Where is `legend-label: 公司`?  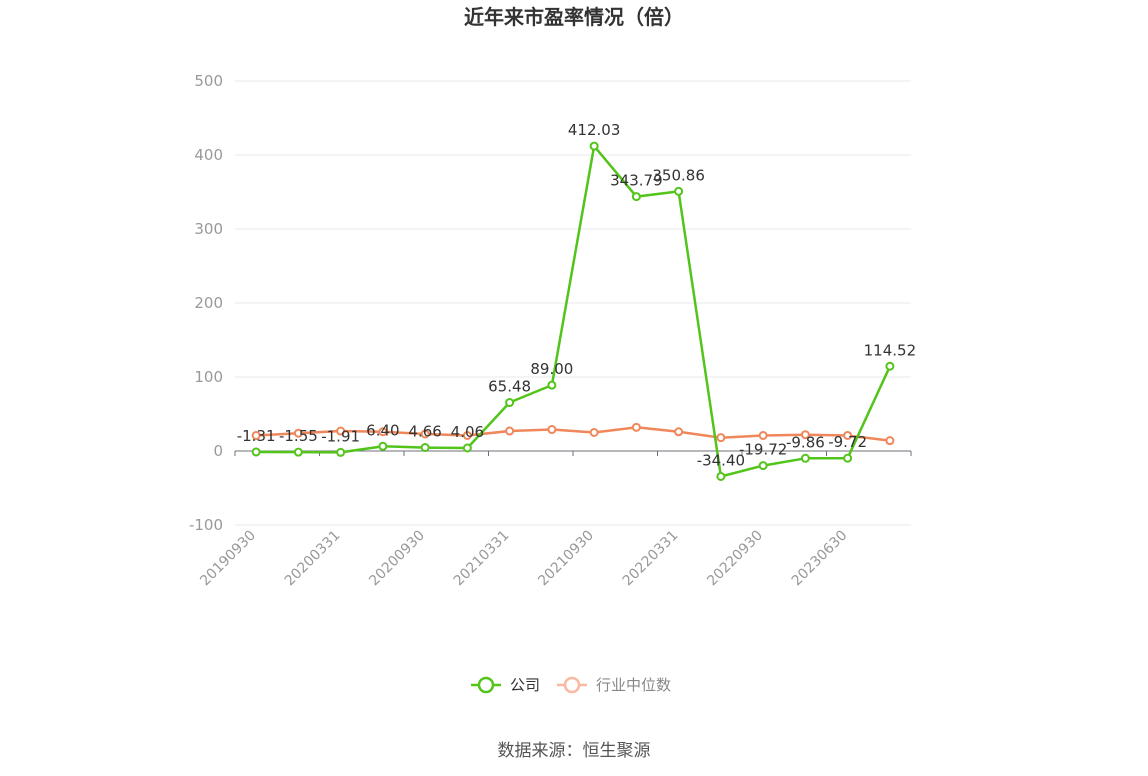
legend-label: 公司 is located at coordinates (525, 685).